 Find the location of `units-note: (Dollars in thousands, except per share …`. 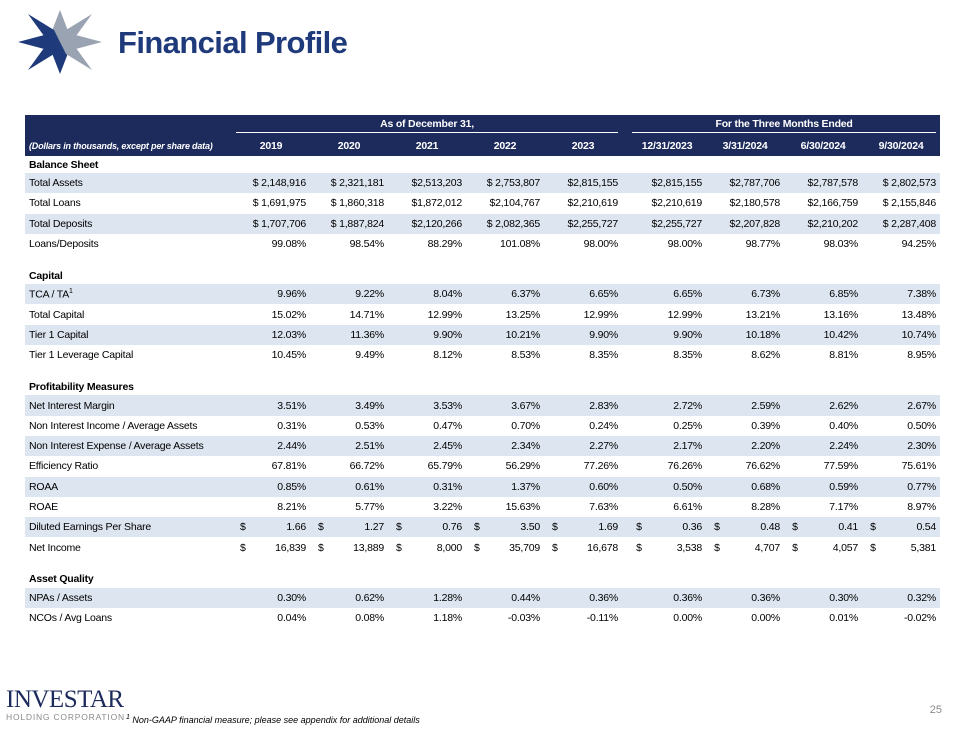

units-note: (Dollars in thousands, except per share … is located at coordinates (128, 146).